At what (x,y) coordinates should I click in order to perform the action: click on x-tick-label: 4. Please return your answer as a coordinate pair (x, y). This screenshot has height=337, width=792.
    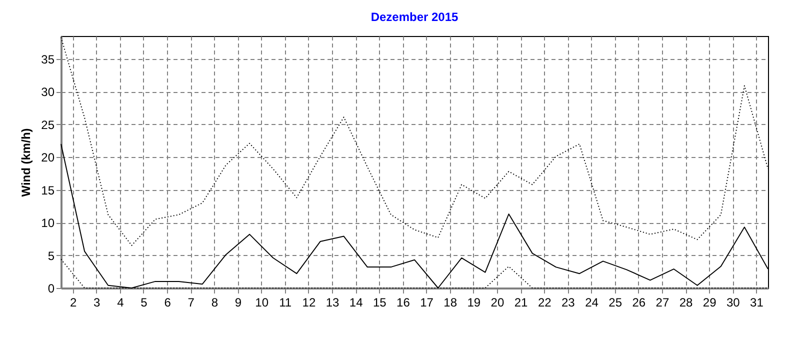
    Looking at the image, I should click on (120, 303).